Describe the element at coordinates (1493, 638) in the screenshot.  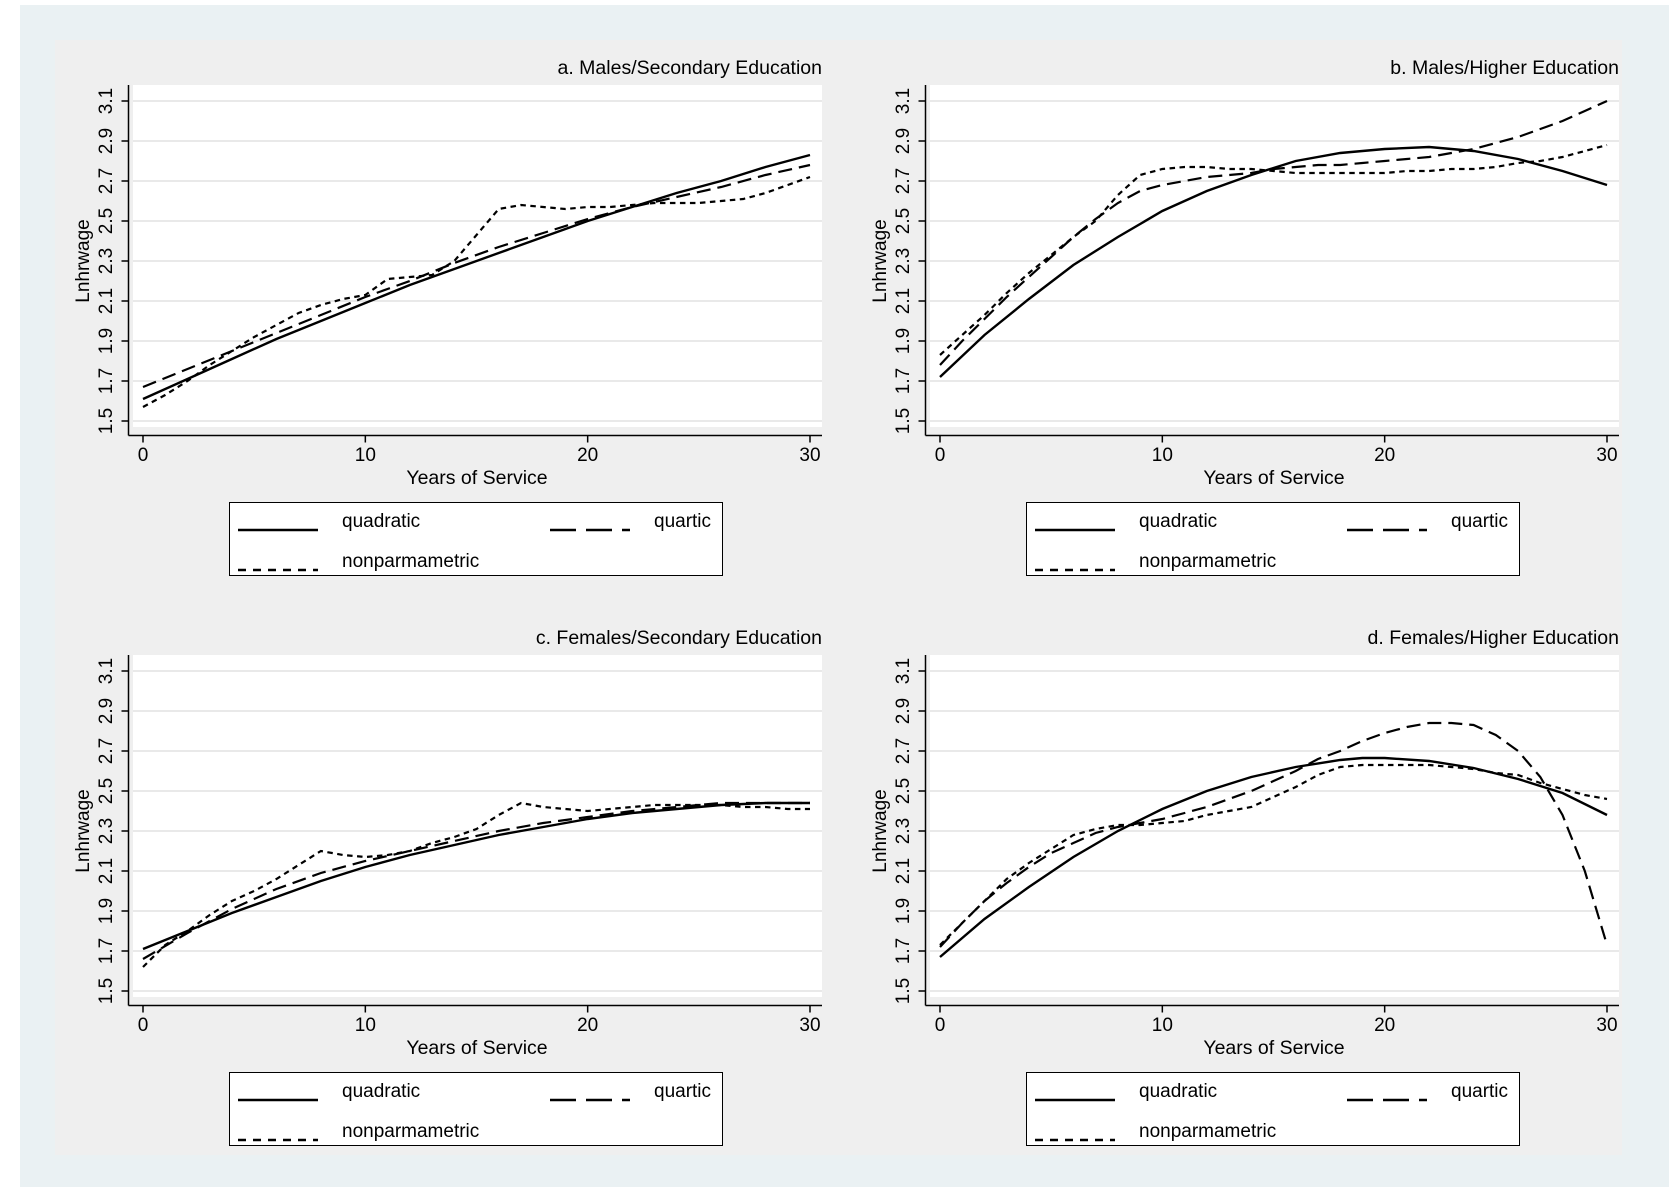
I see `panel-title: d. Females/Higher Education` at that location.